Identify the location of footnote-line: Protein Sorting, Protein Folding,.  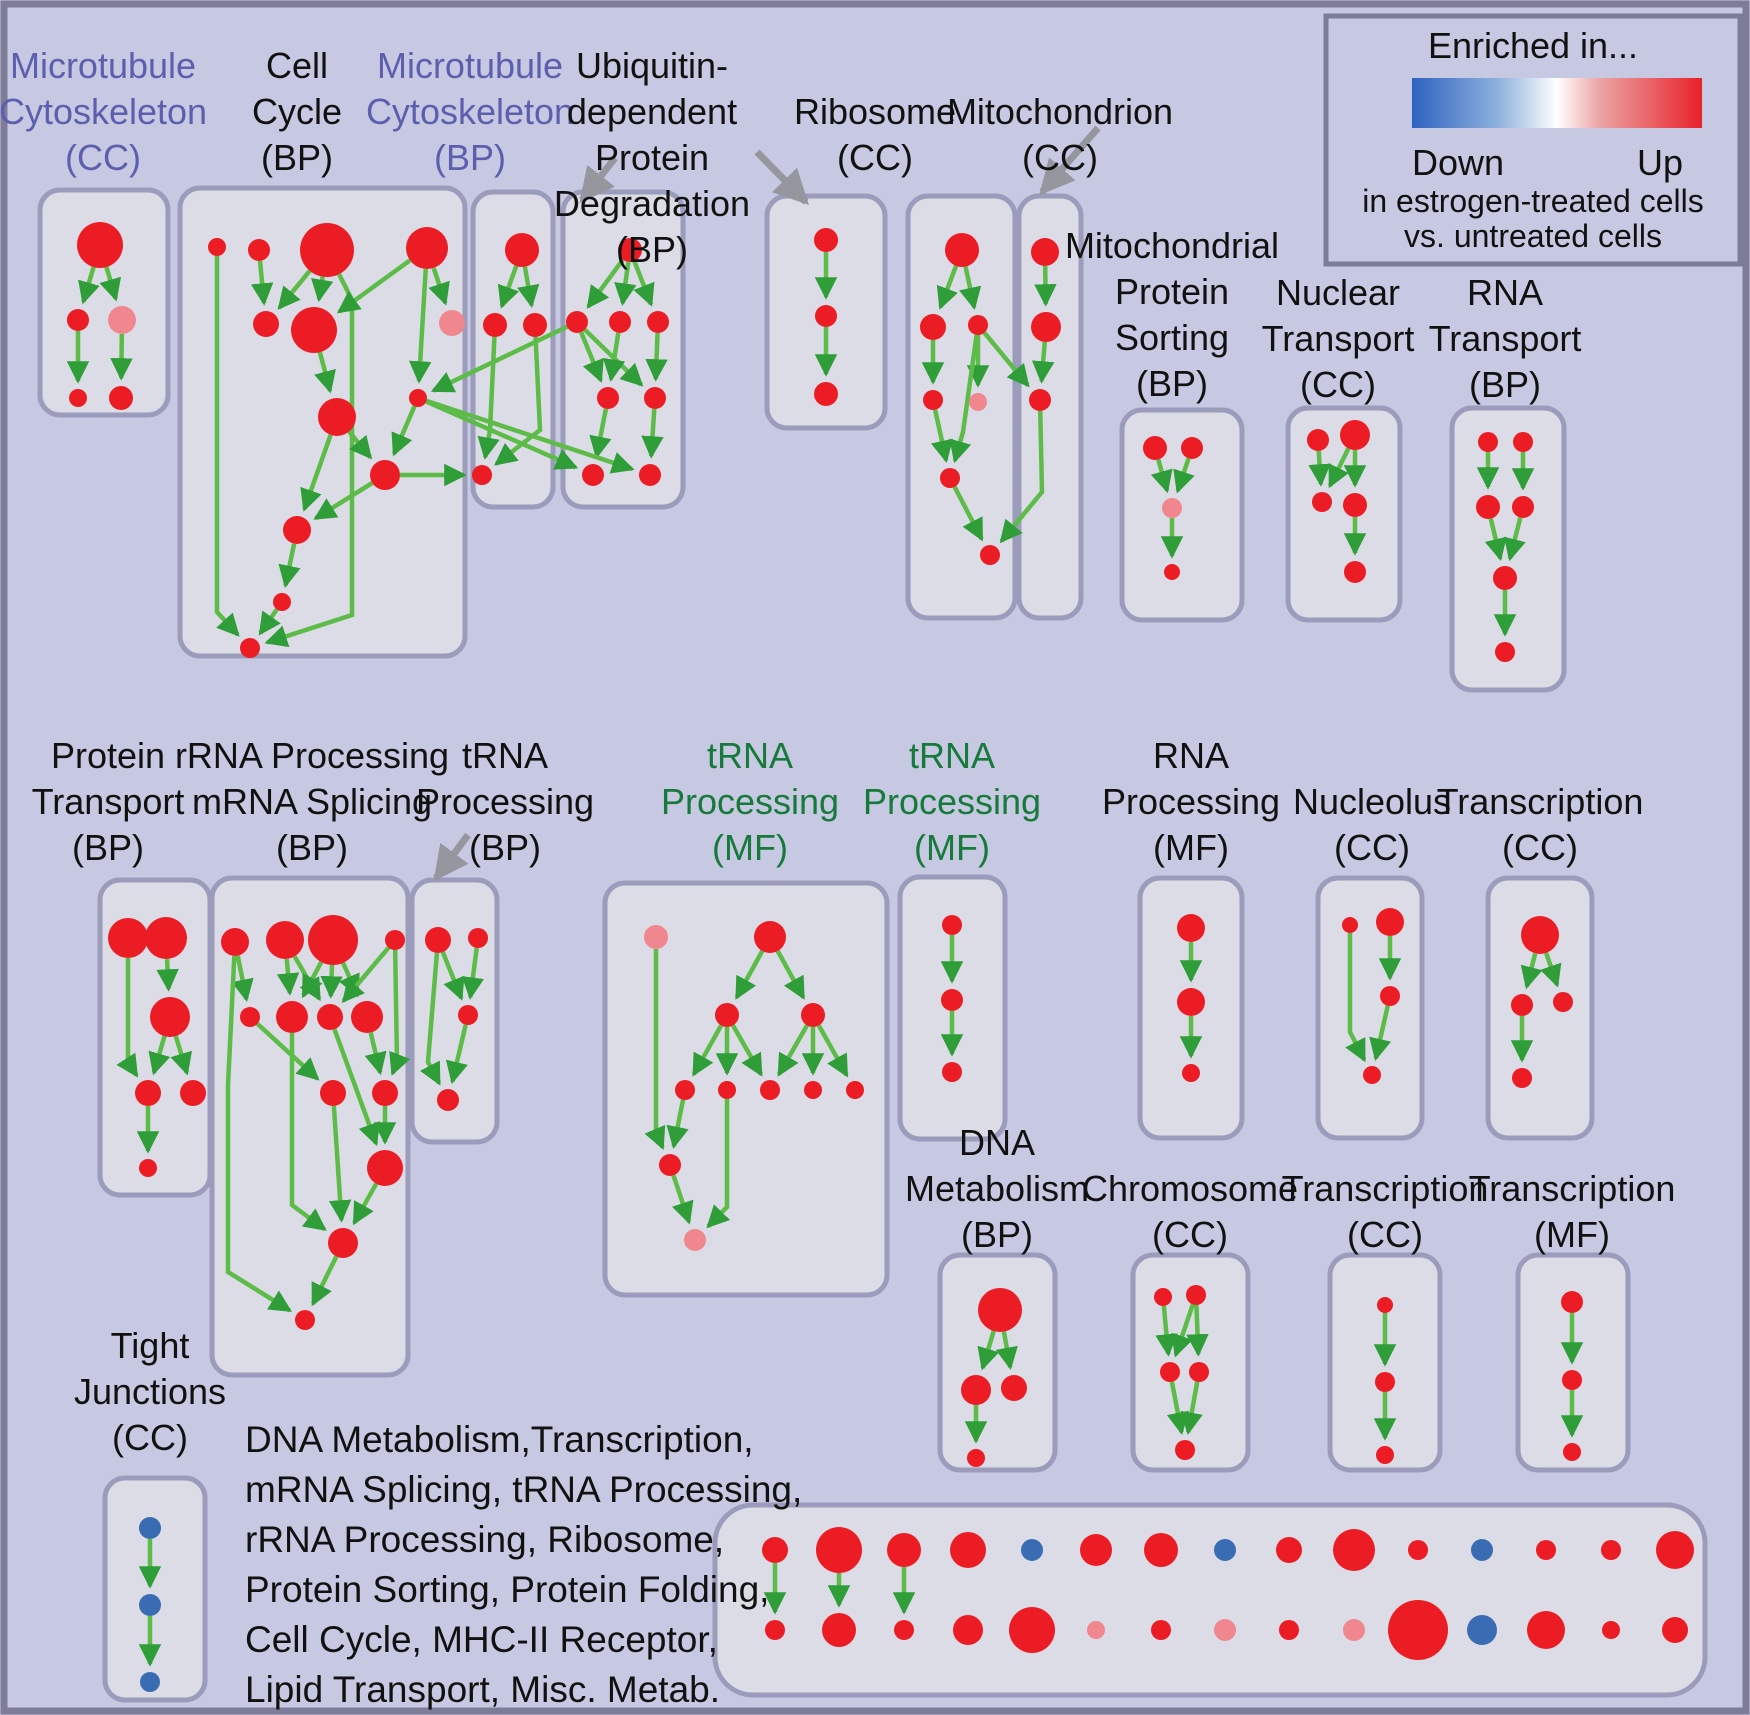
(507, 1589).